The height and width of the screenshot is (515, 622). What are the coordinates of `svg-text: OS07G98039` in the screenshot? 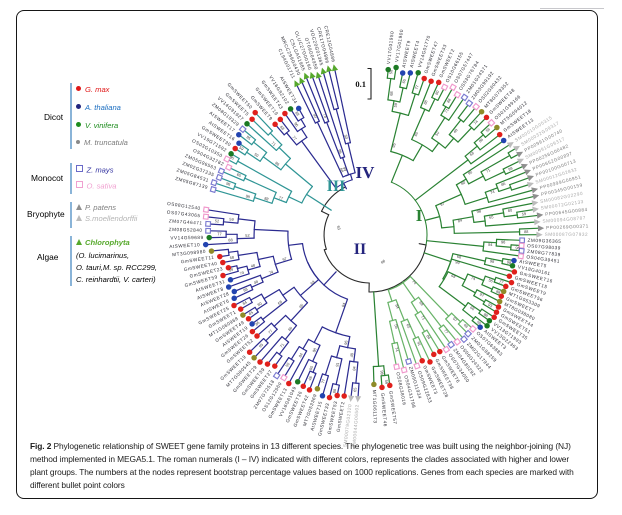 It's located at (544, 246).